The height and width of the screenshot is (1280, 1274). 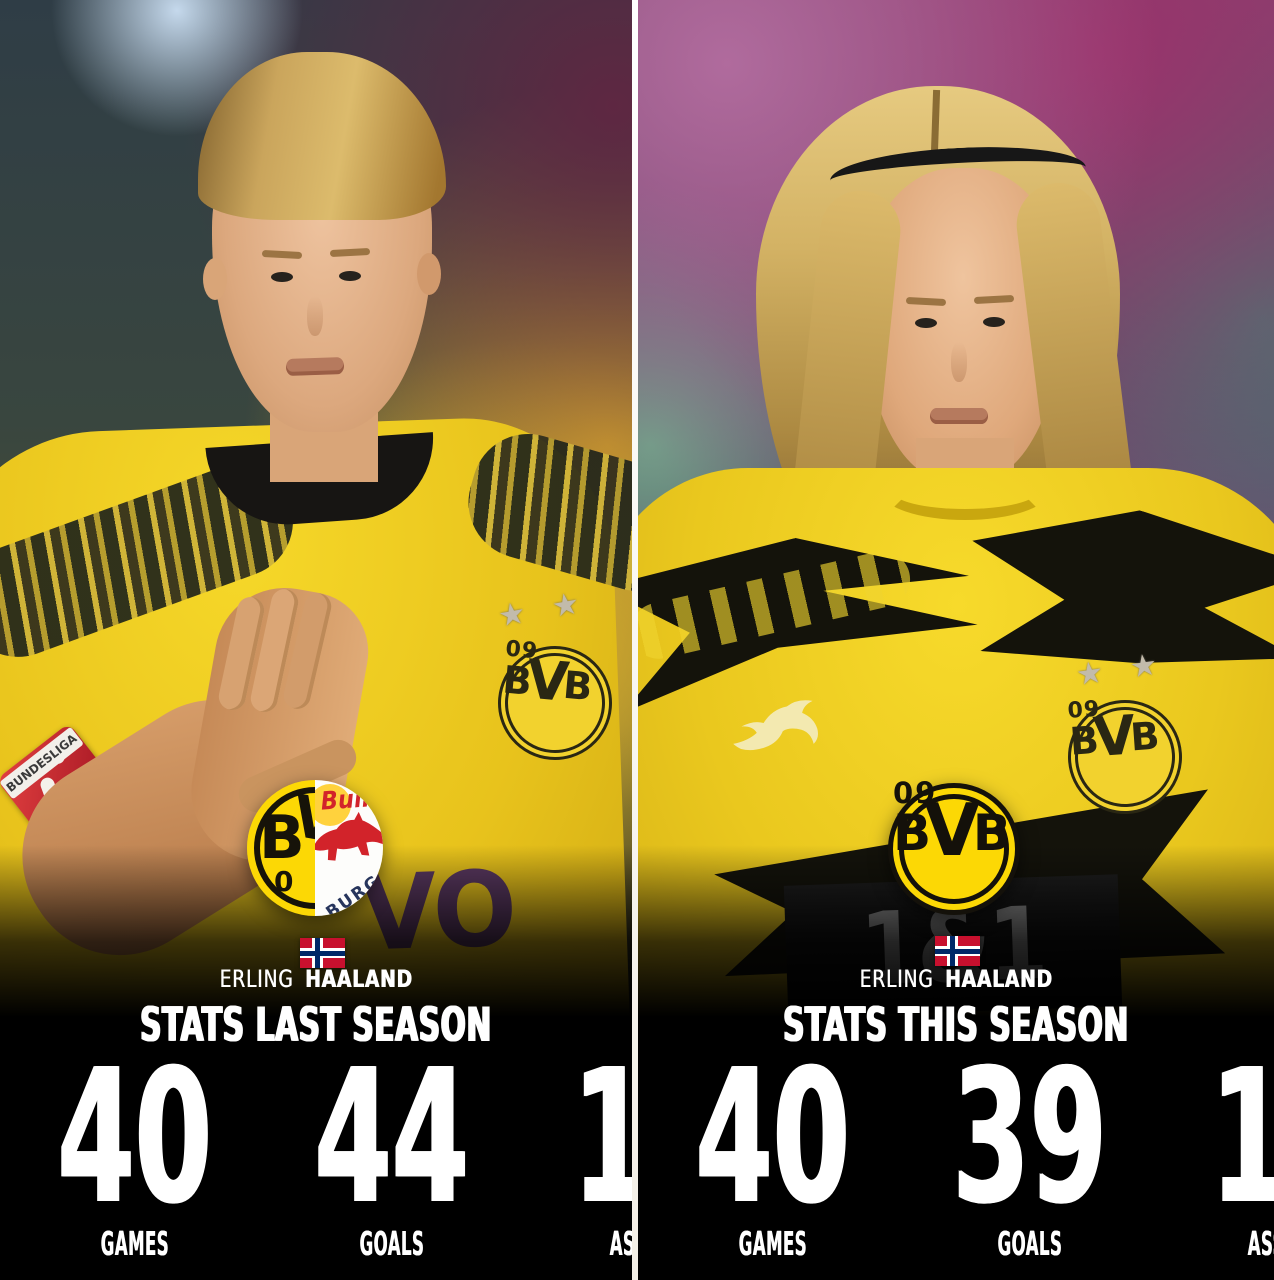 I want to click on caption-last-season: ERLING HAALAND STATS LAST SEASON, so click(x=316, y=1008).